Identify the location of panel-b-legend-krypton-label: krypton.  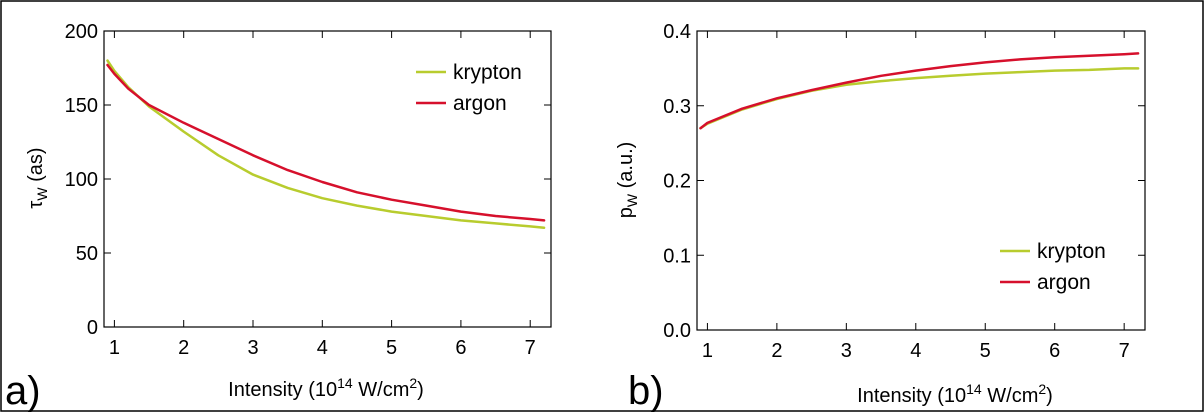
(1071, 251).